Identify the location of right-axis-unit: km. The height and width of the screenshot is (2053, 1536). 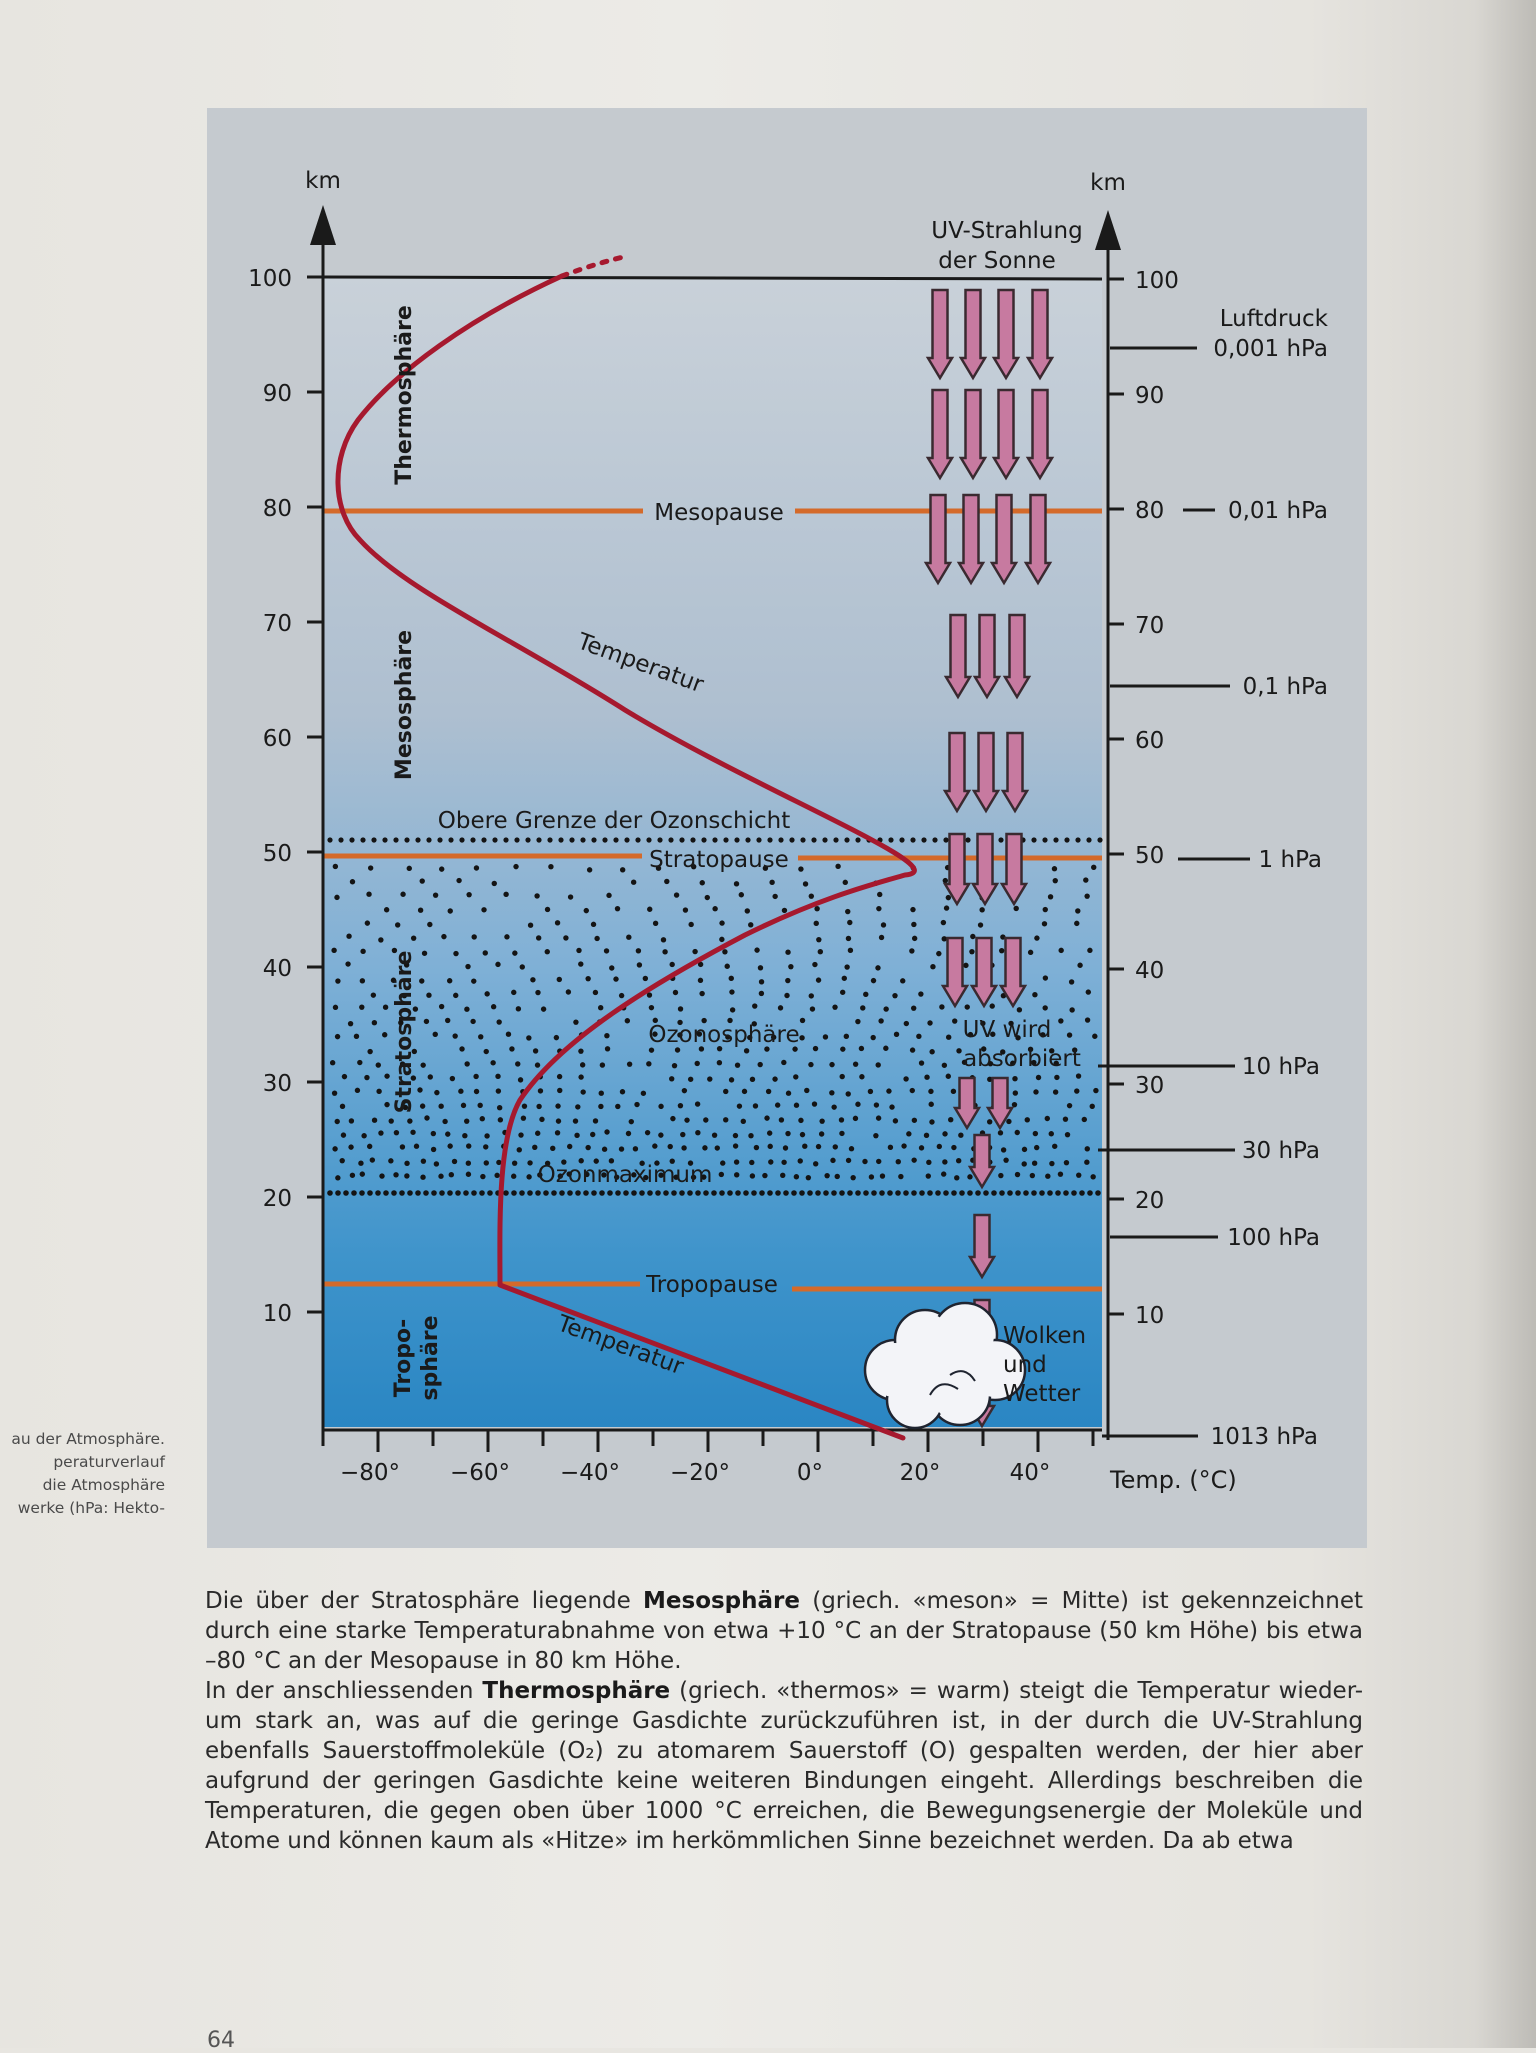
(1108, 183).